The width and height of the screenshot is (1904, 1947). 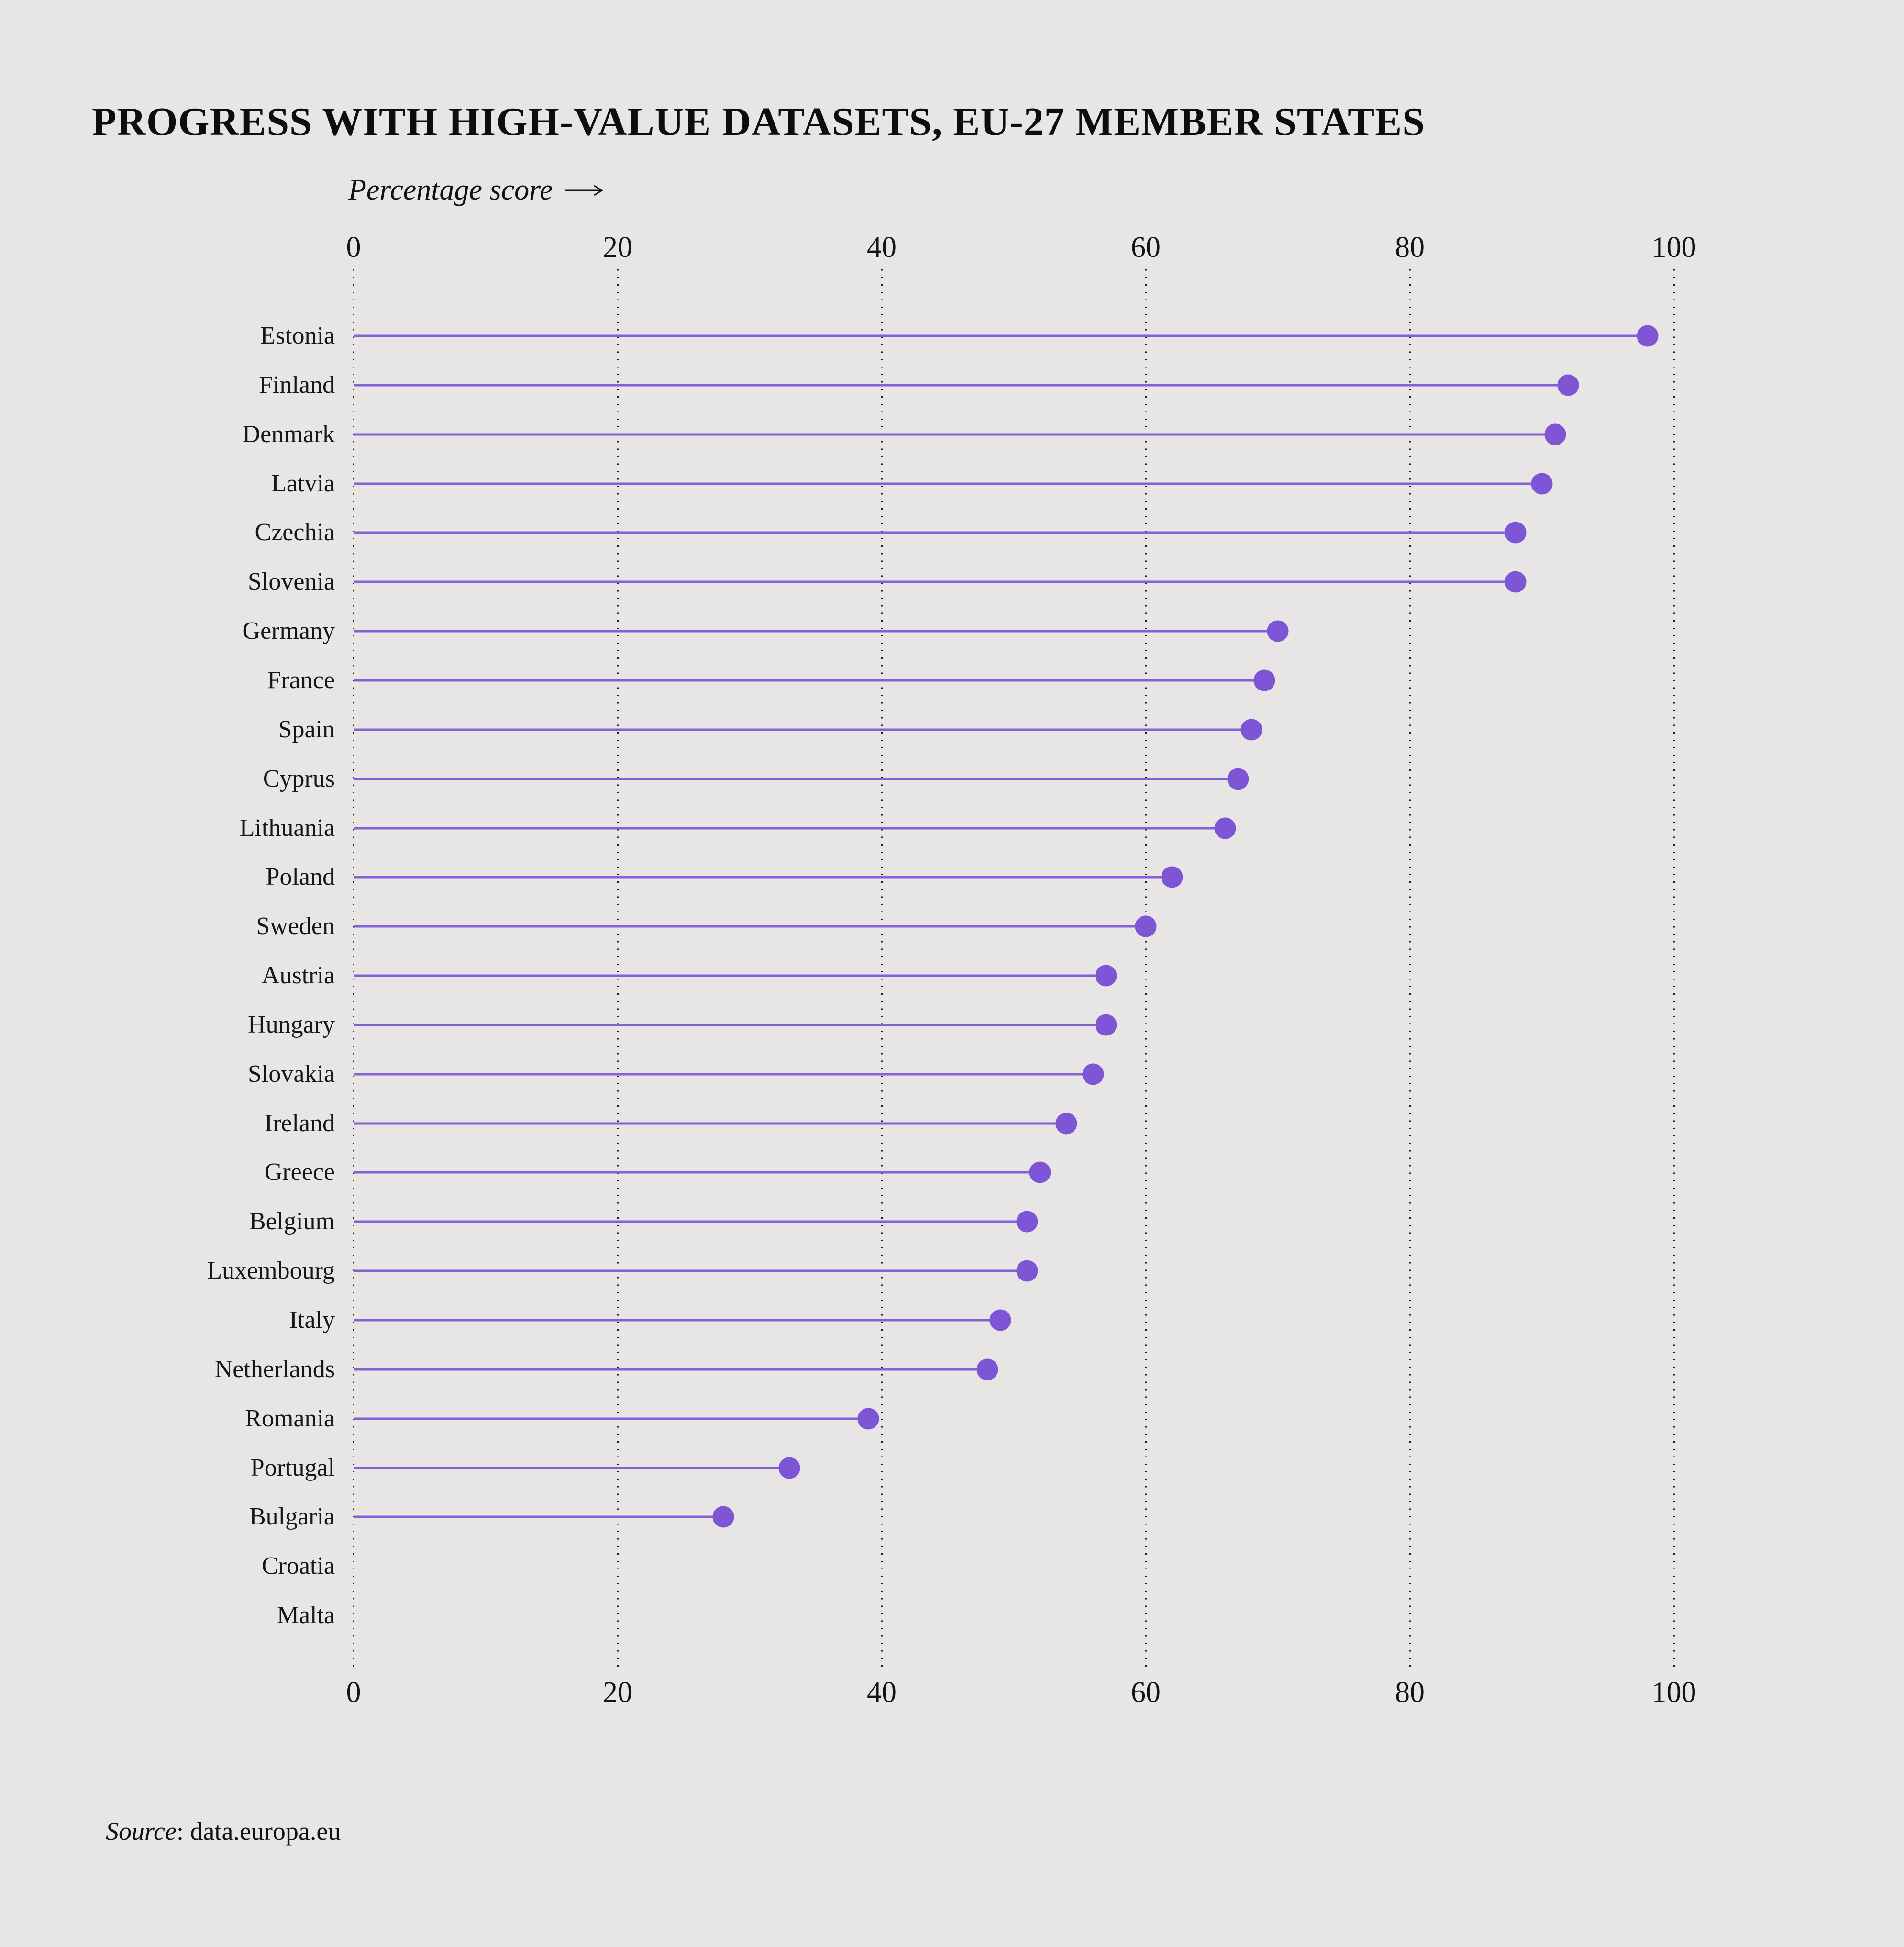 I want to click on tick-label-top-20: 20, so click(x=618, y=248).